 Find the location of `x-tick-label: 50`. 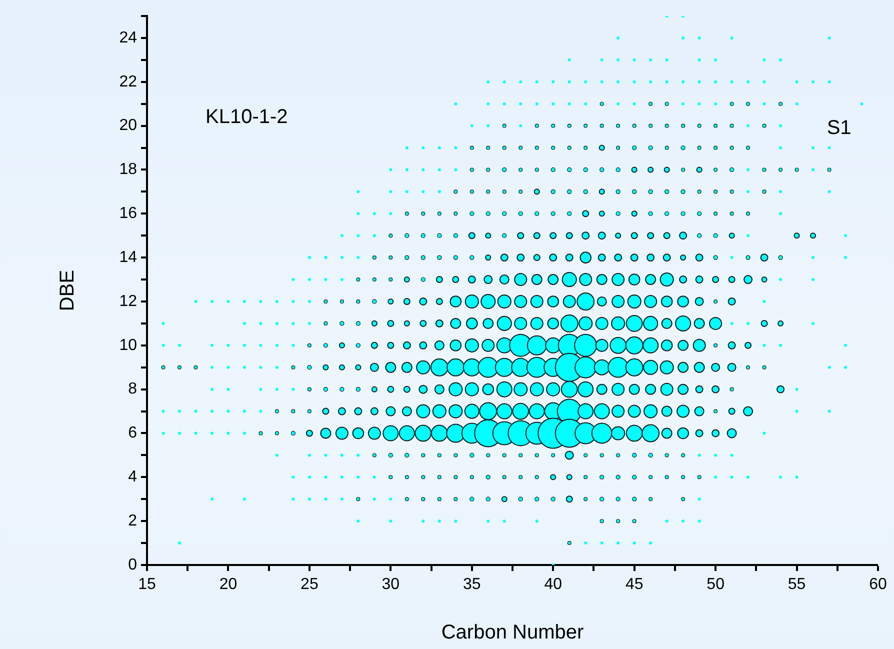

x-tick-label: 50 is located at coordinates (715, 585).